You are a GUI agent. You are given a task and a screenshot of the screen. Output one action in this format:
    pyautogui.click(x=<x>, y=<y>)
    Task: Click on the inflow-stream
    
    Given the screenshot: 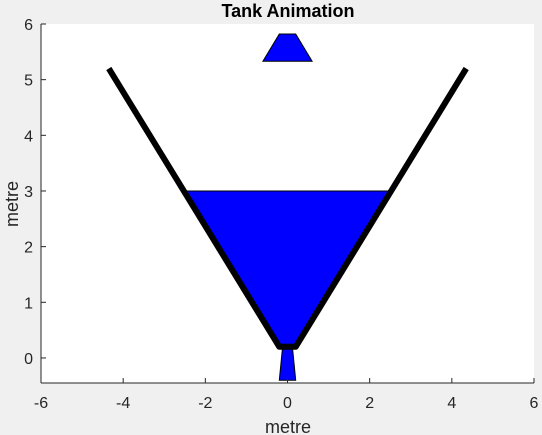 What is the action you would take?
    pyautogui.click(x=287, y=47)
    